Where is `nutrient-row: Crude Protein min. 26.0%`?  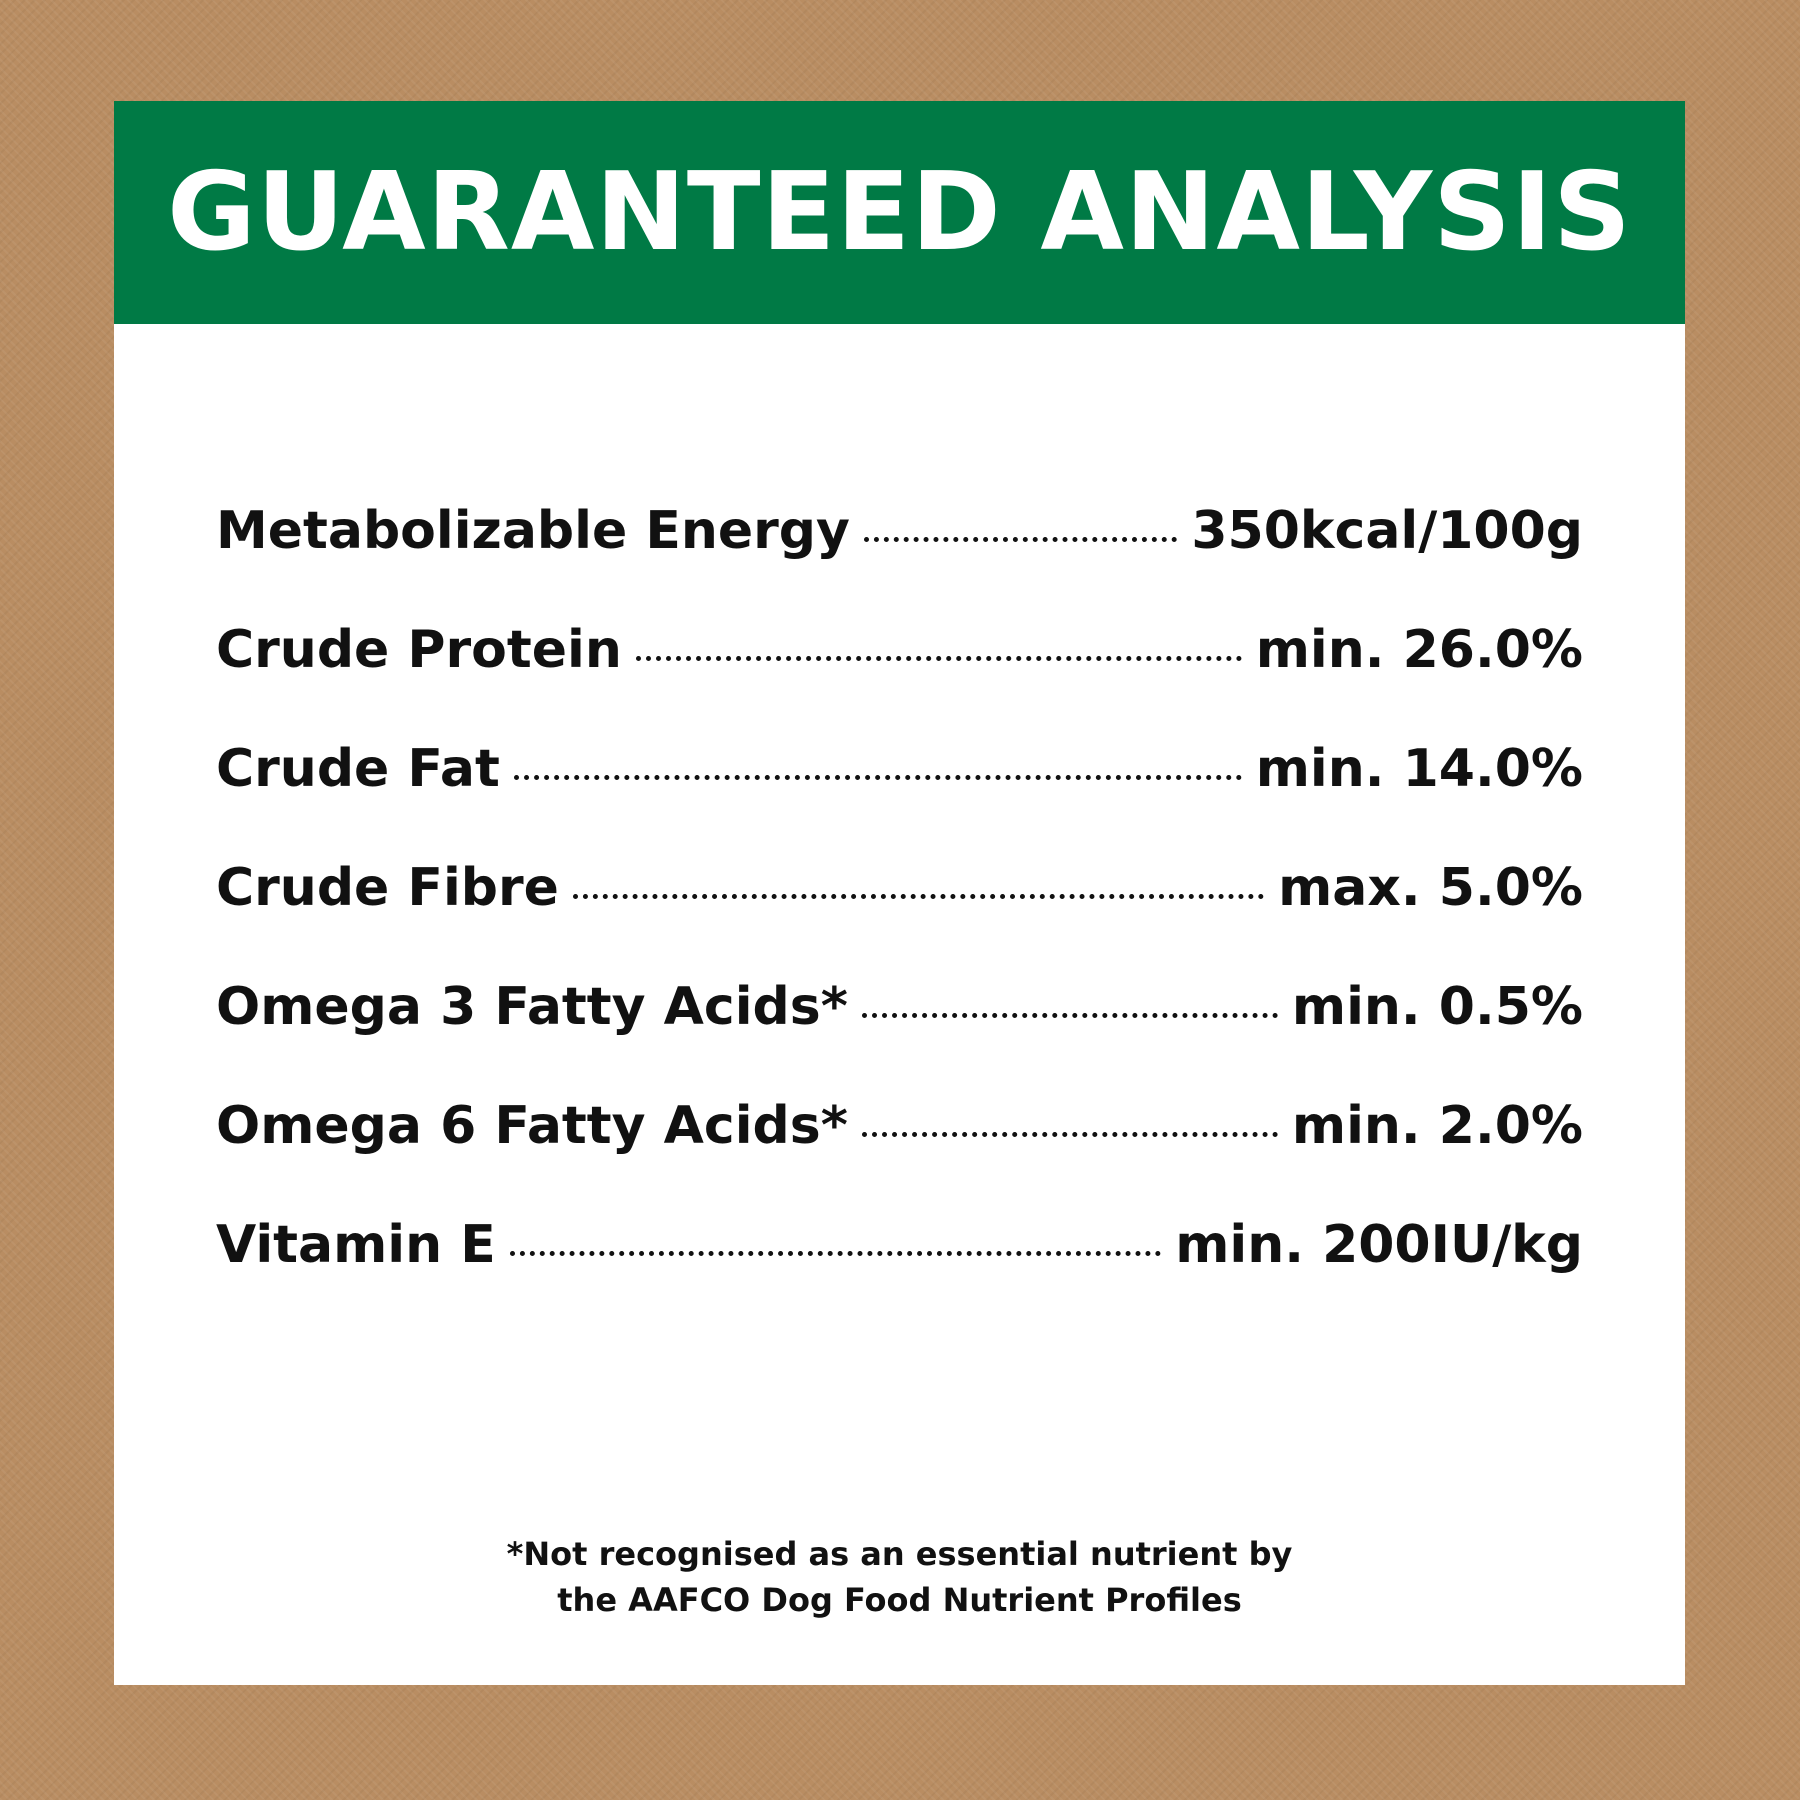
nutrient-row: Crude Protein min. 26.0% is located at coordinates (899, 679).